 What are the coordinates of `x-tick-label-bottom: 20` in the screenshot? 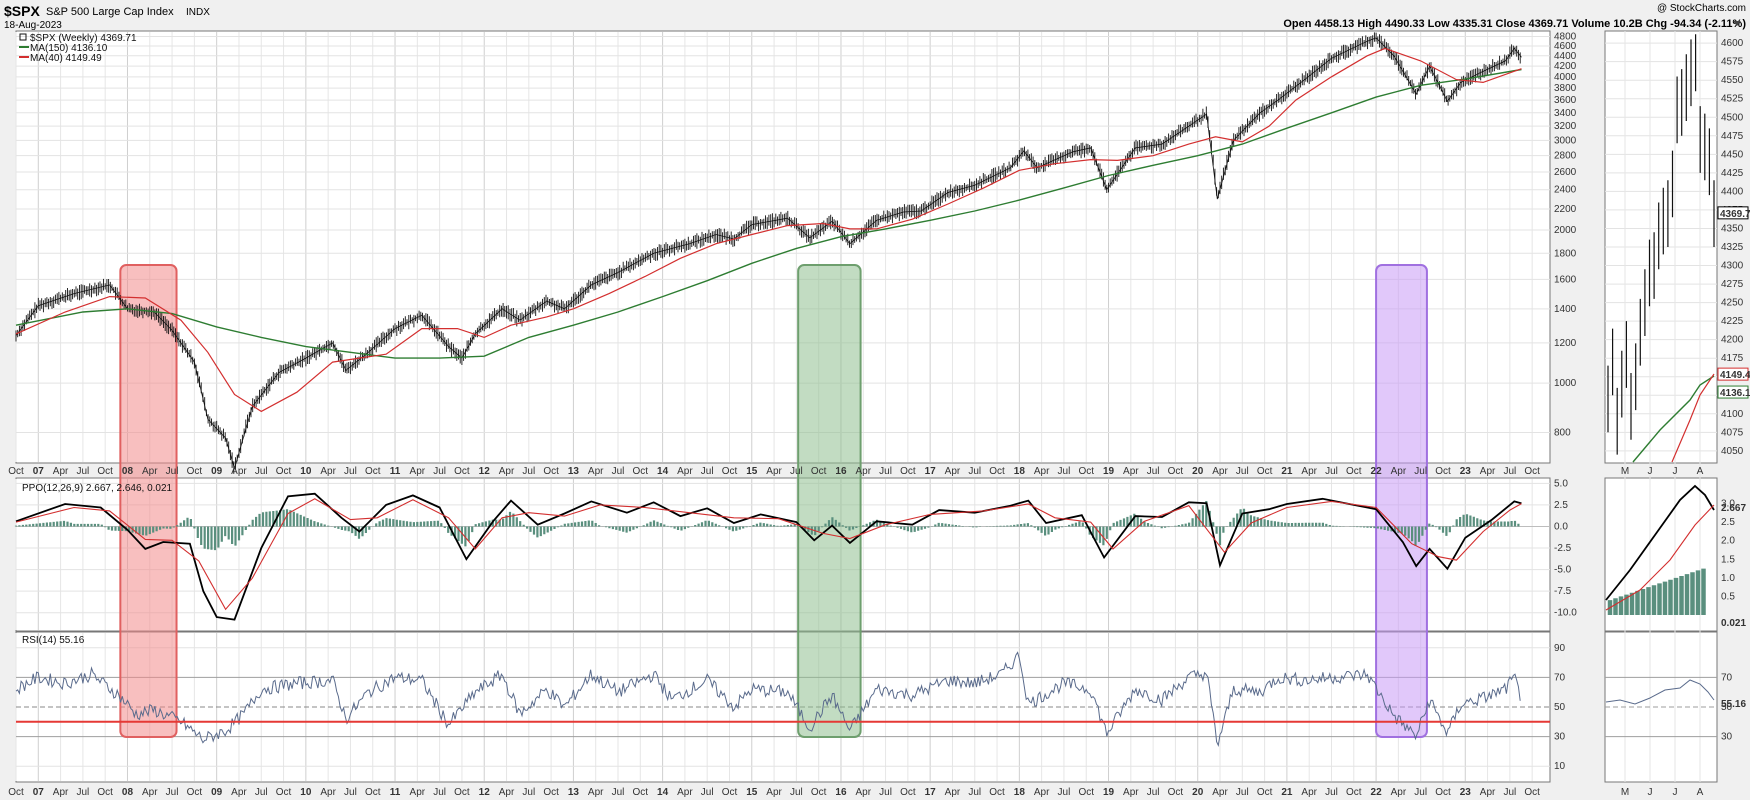 It's located at (1198, 792).